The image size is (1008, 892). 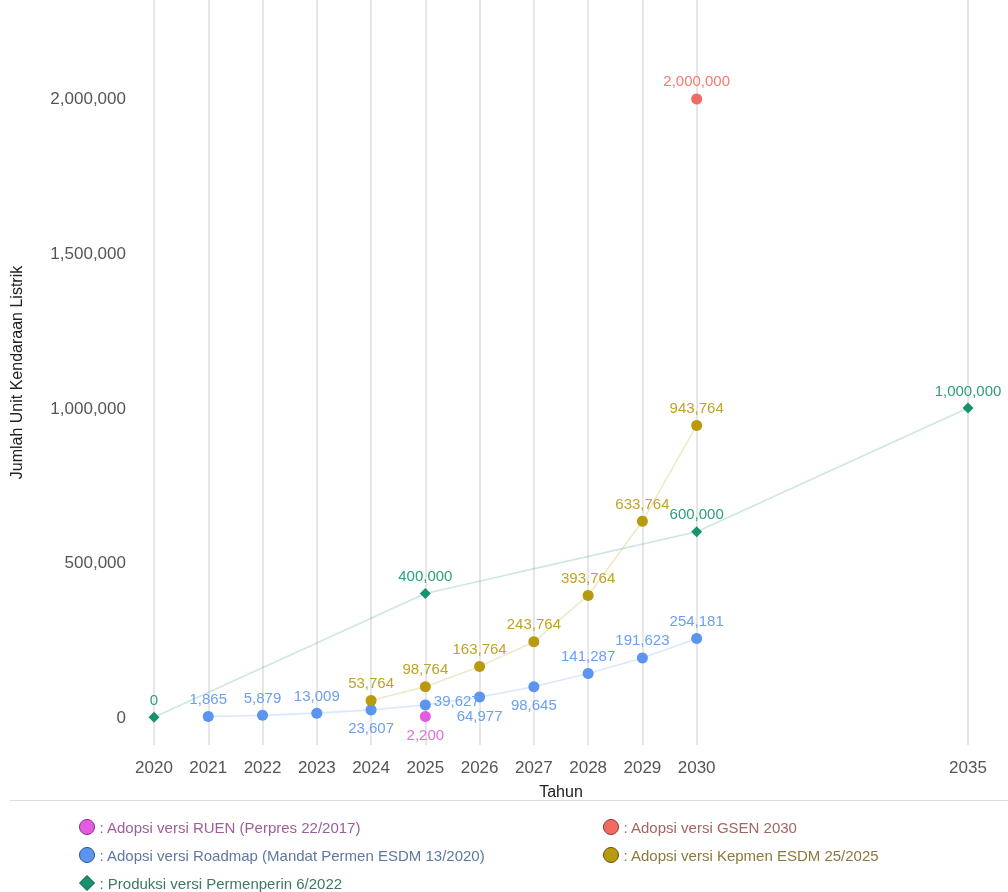 What do you see at coordinates (425, 669) in the screenshot?
I see `data-label: 98,764` at bounding box center [425, 669].